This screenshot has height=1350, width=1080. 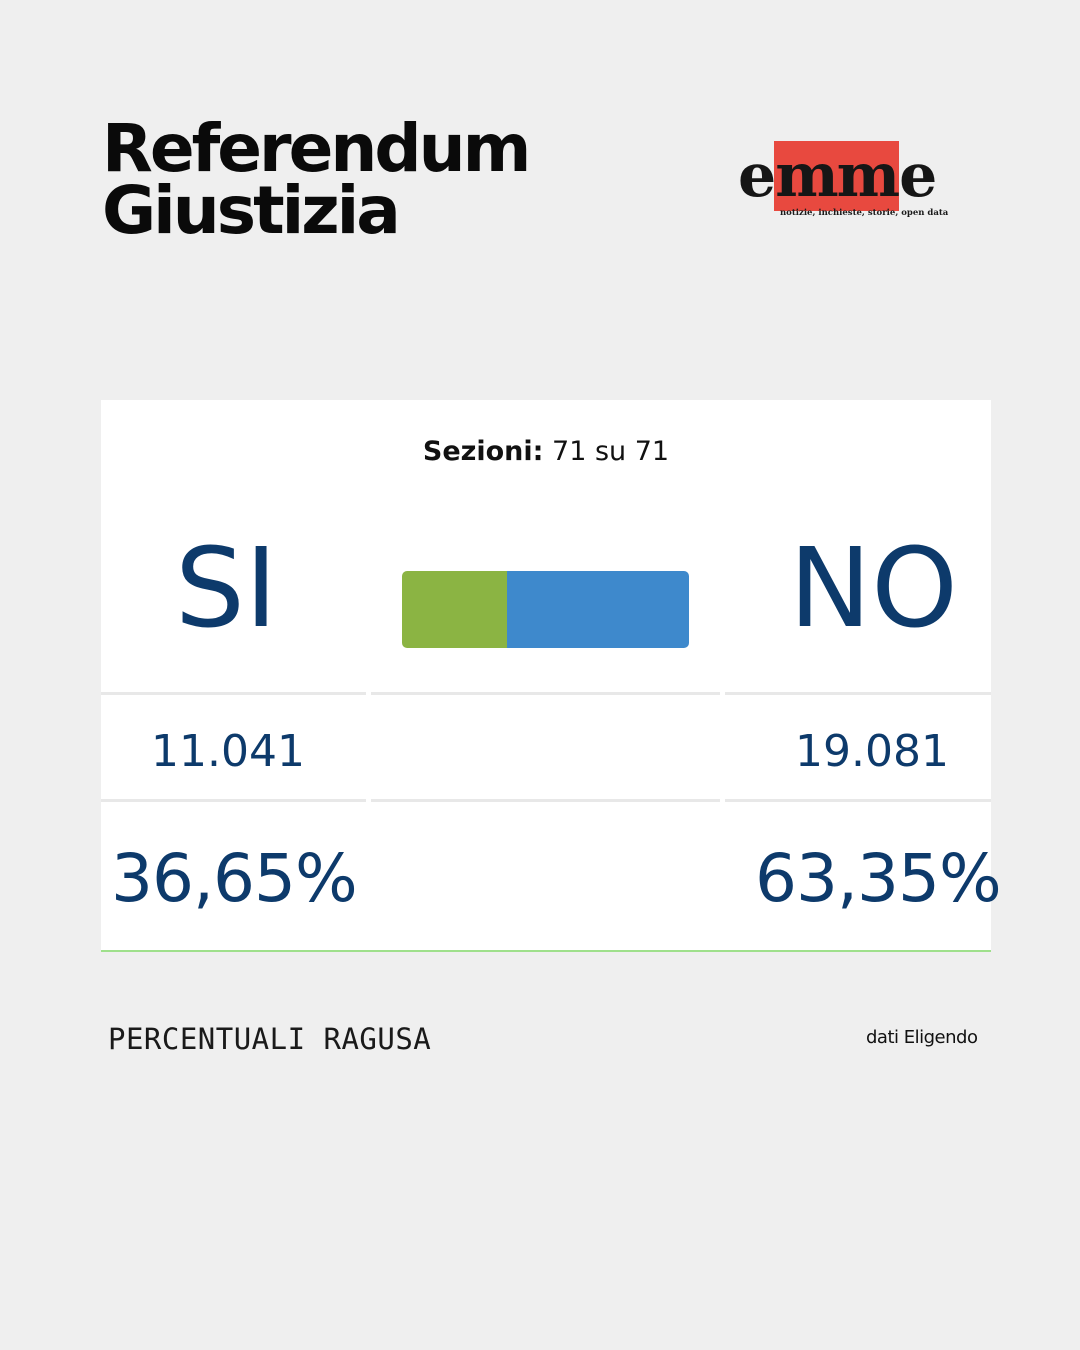 What do you see at coordinates (878, 878) in the screenshot?
I see `no-percent: 63,35%` at bounding box center [878, 878].